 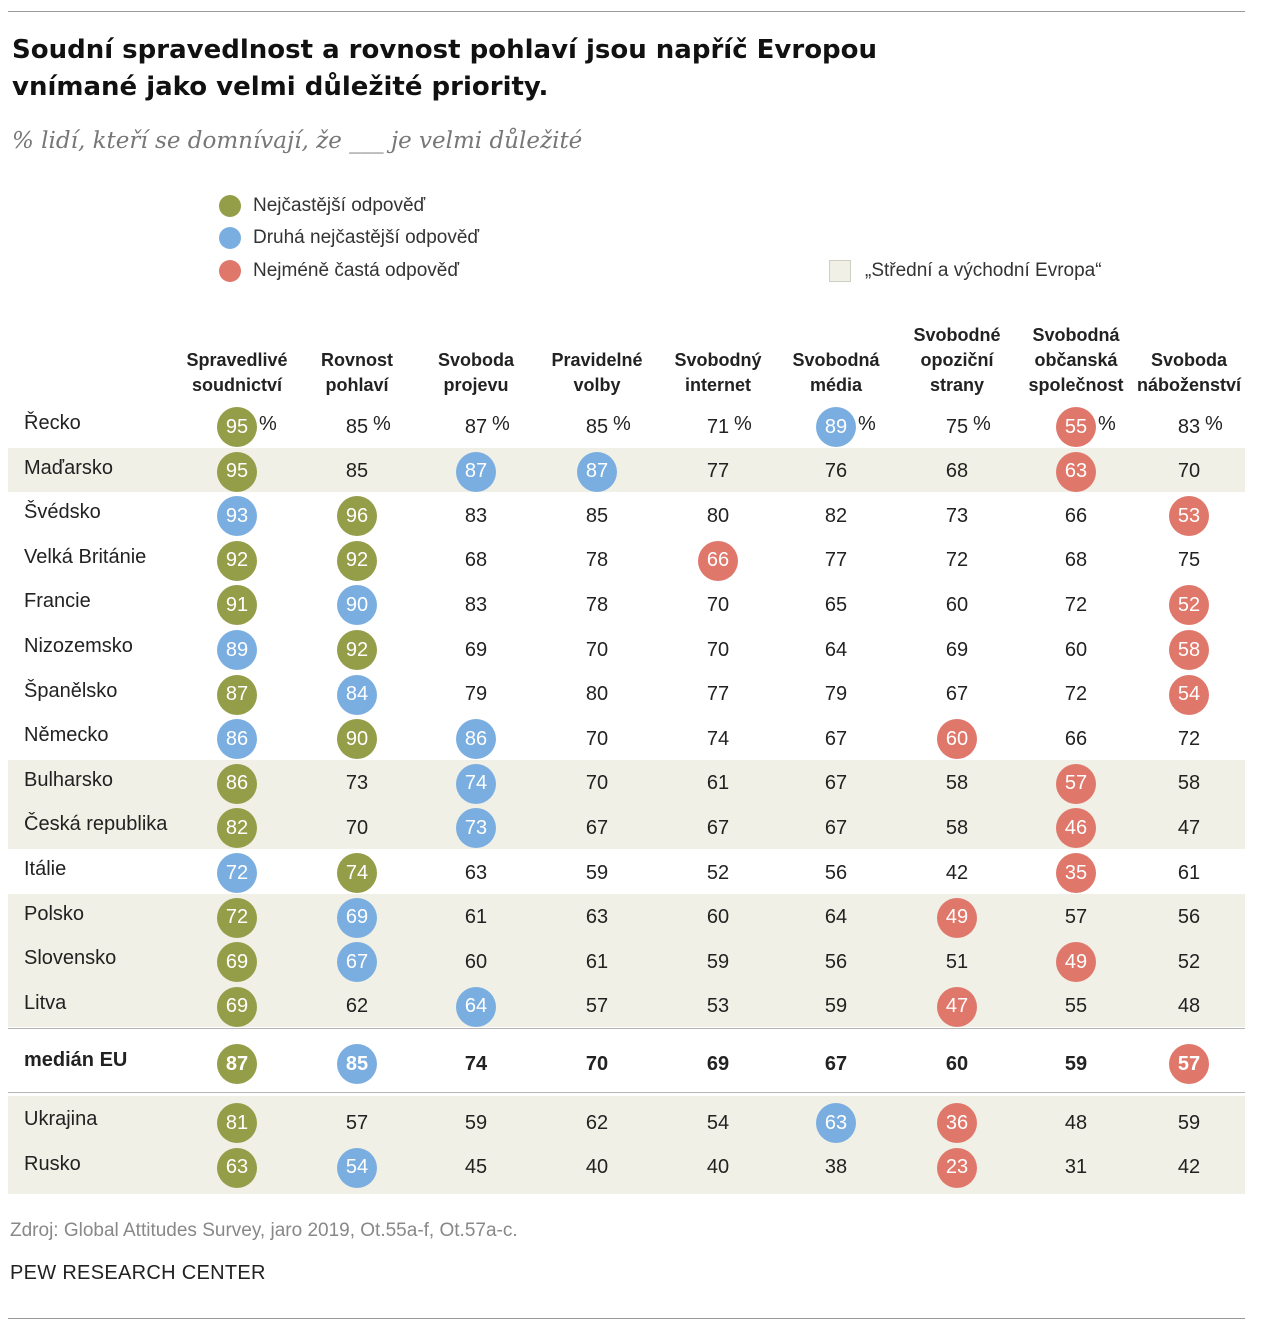 I want to click on value-cell: 52, so click(x=718, y=872).